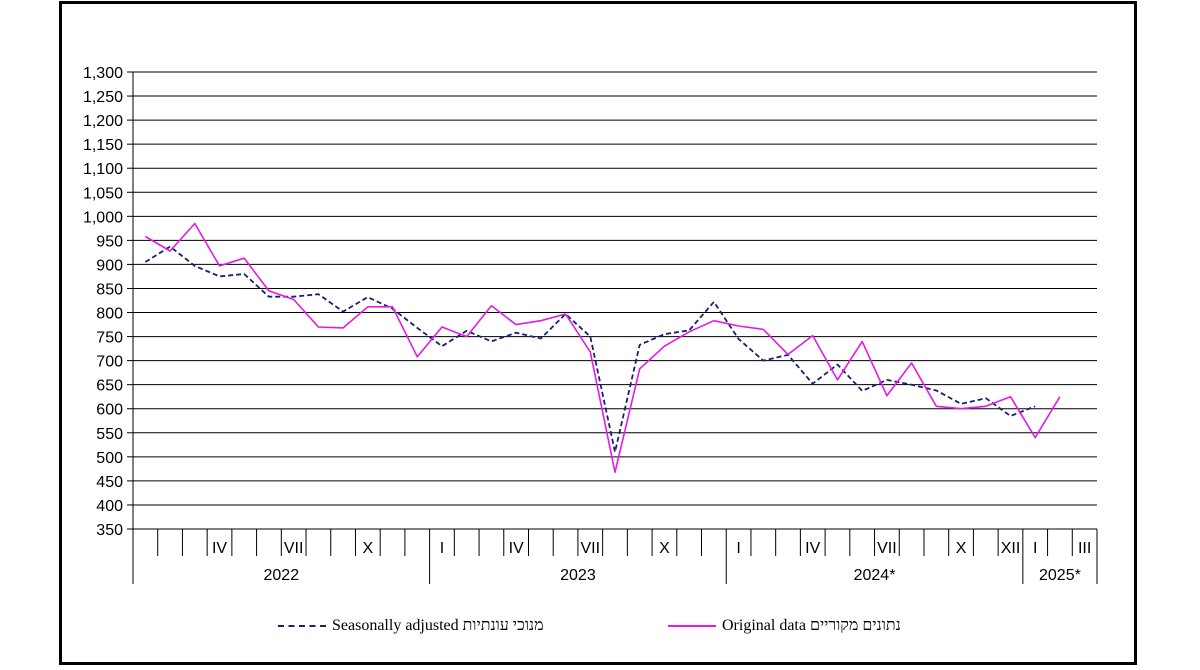 The image size is (1200, 670). I want to click on legend-seasonally-adjusted-label: Seasonally adjusted מנוכי עונתיות, so click(438, 625).